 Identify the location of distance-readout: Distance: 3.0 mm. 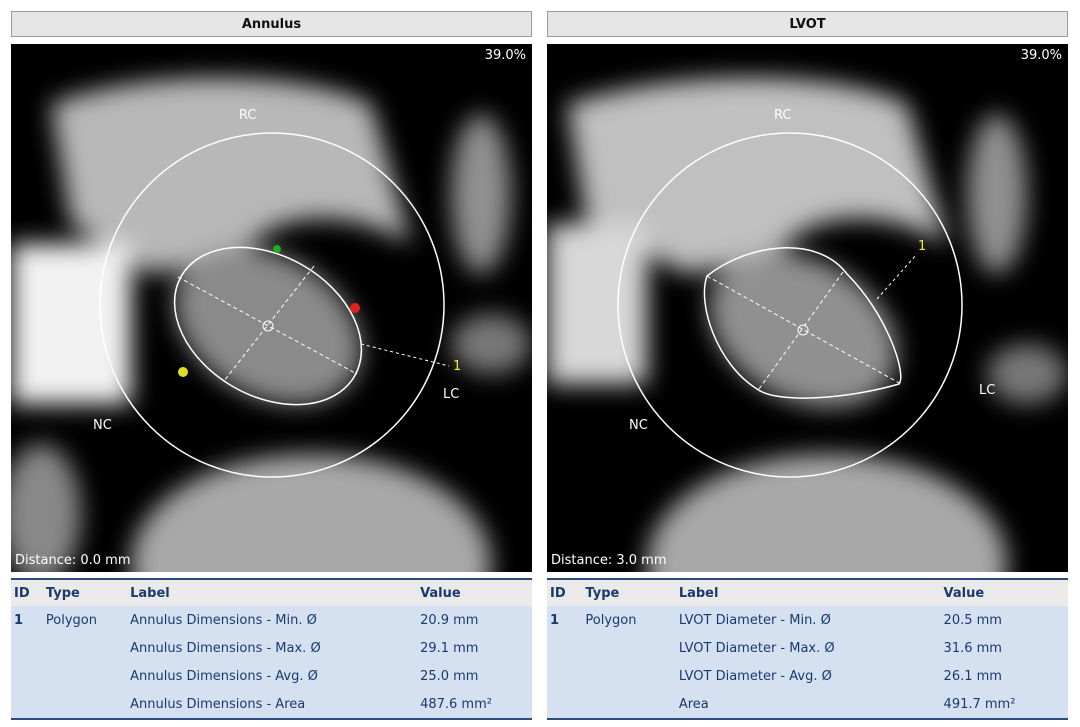
(609, 560).